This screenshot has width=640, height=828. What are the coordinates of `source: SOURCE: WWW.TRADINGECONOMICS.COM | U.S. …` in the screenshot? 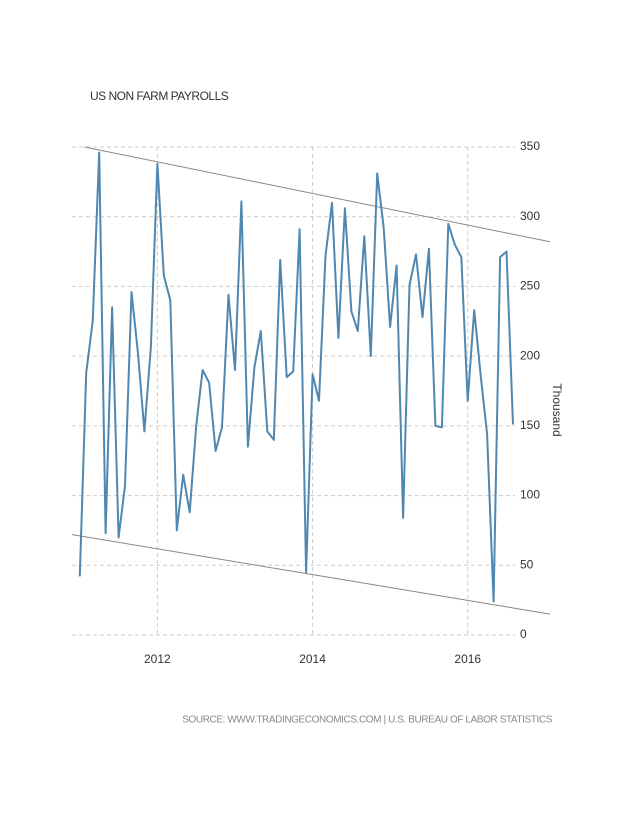 It's located at (367, 720).